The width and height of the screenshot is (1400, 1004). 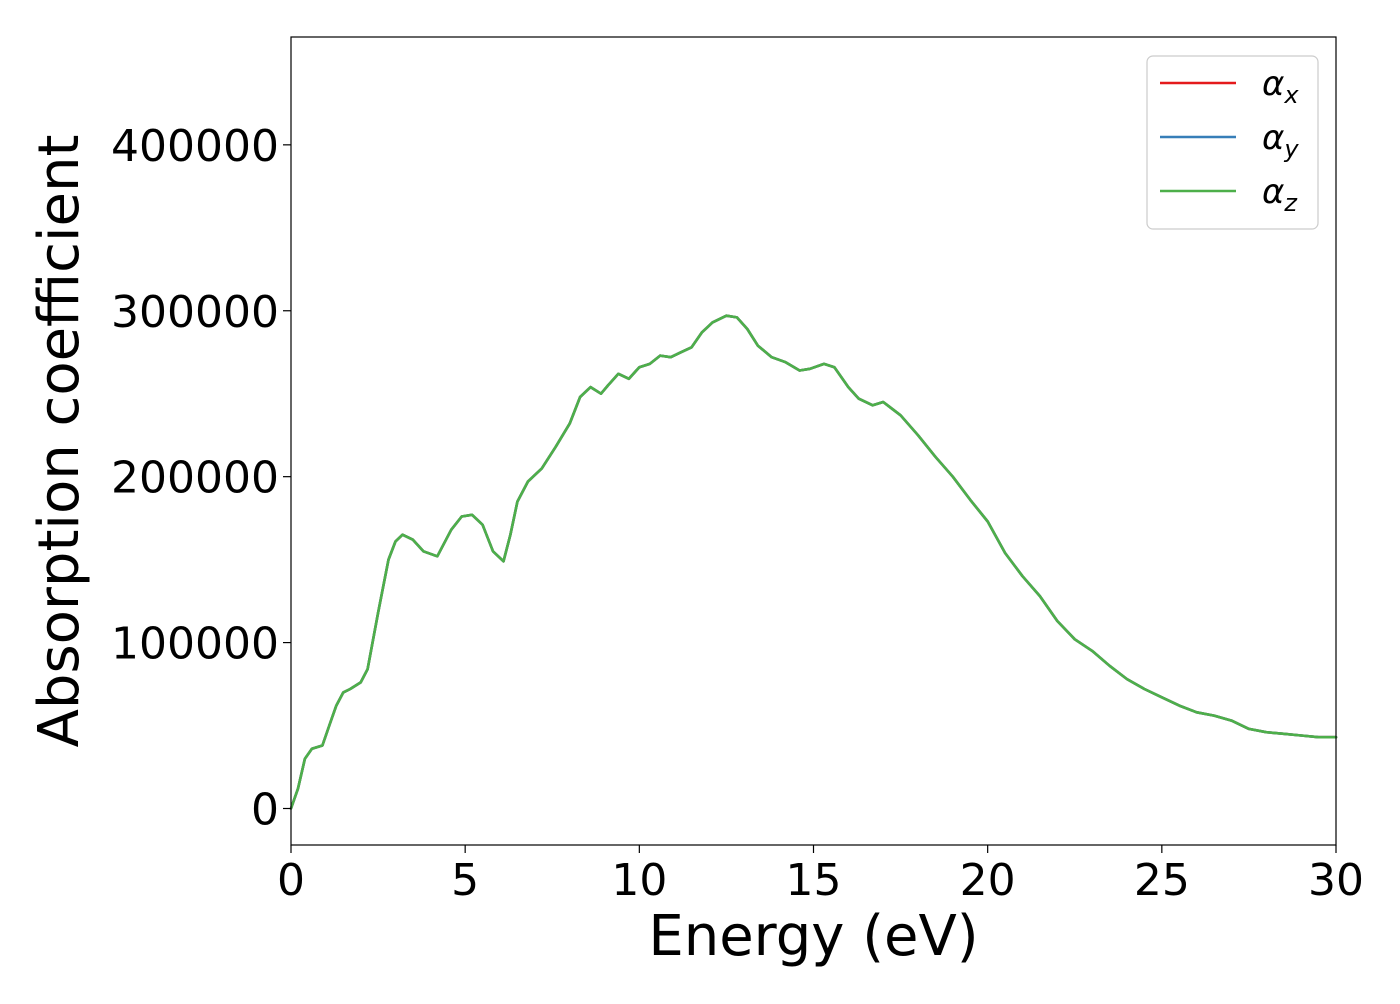 I want to click on legend-label-subscript: x, so click(x=1291, y=95).